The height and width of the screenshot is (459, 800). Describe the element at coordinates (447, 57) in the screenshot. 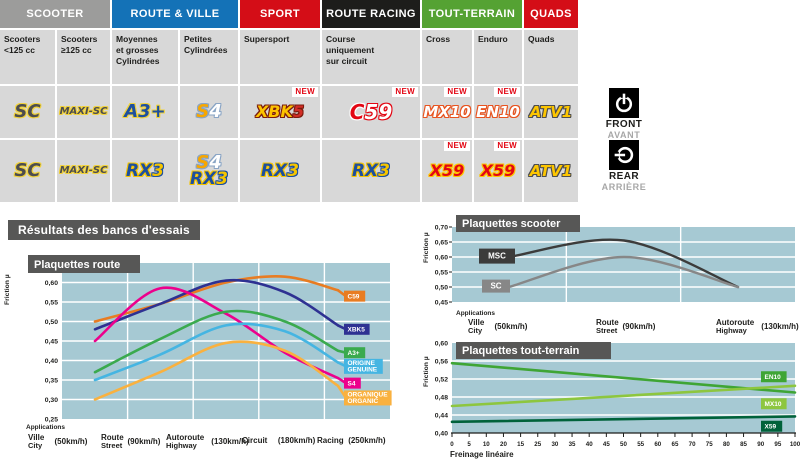

I see `subheader-cross-7: Cross` at that location.